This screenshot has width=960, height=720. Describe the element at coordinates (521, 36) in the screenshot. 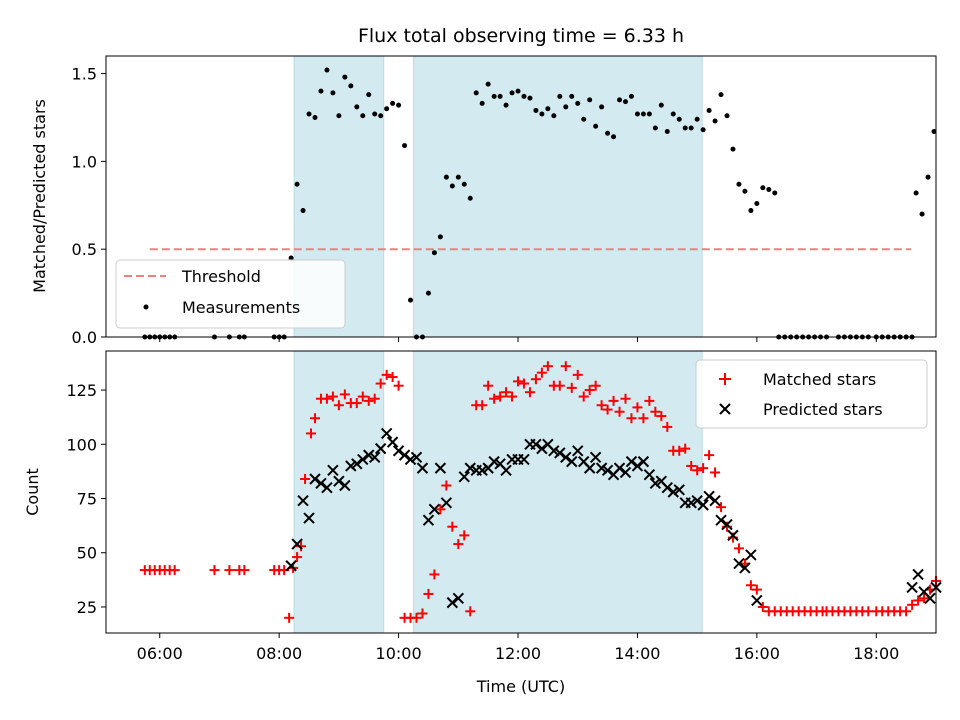

I see `chart-title: Flux total observing time = 6.33 h` at that location.